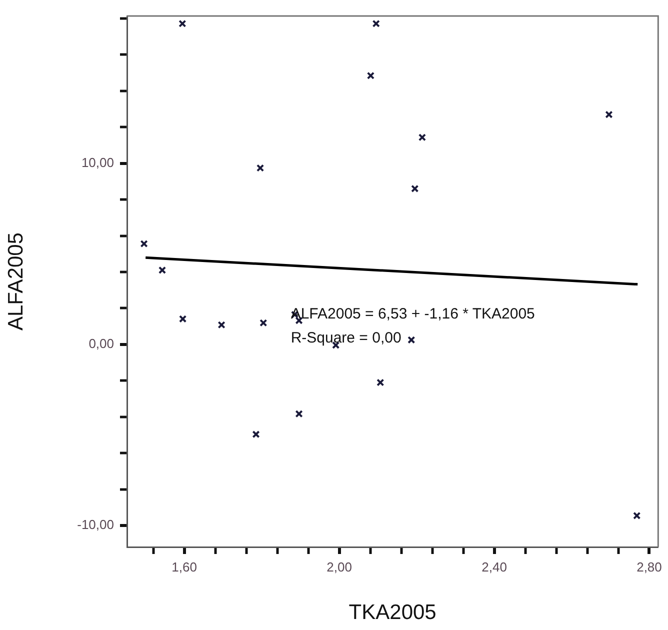  Describe the element at coordinates (494, 566) in the screenshot. I see `x-tick-label: 2,40` at that location.